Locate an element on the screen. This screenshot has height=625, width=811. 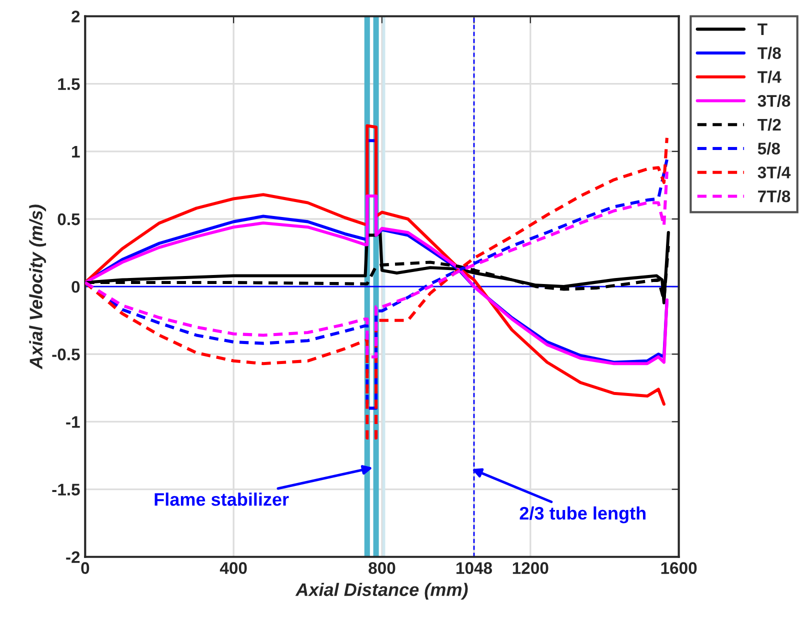
y-axis-title: Axial Velocity (m/s) is located at coordinates (37, 287).